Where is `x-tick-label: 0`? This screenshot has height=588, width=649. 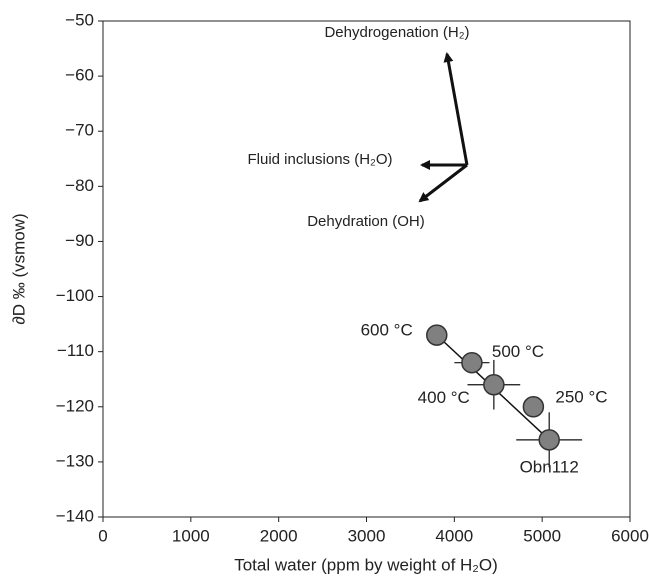 x-tick-label: 0 is located at coordinates (102, 535).